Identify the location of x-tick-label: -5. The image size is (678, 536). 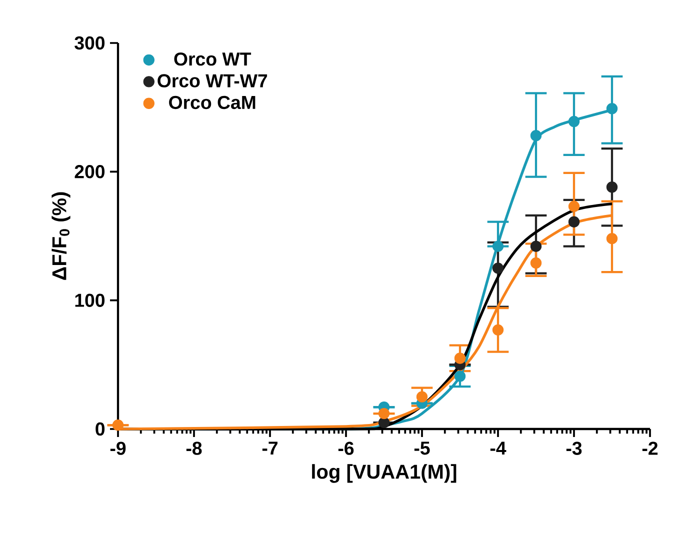
(422, 448).